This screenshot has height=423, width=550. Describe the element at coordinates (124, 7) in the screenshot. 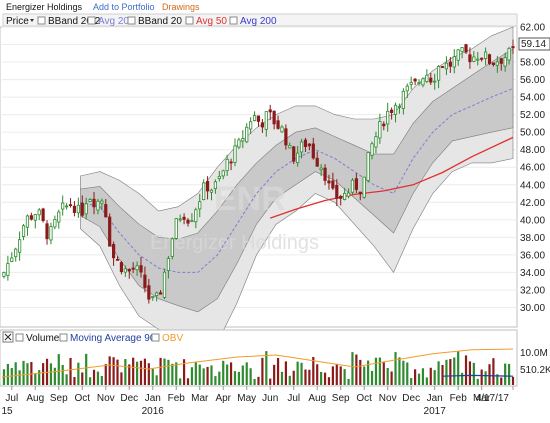

I see `add-to-portfolio-link: Add to Portfolio` at that location.